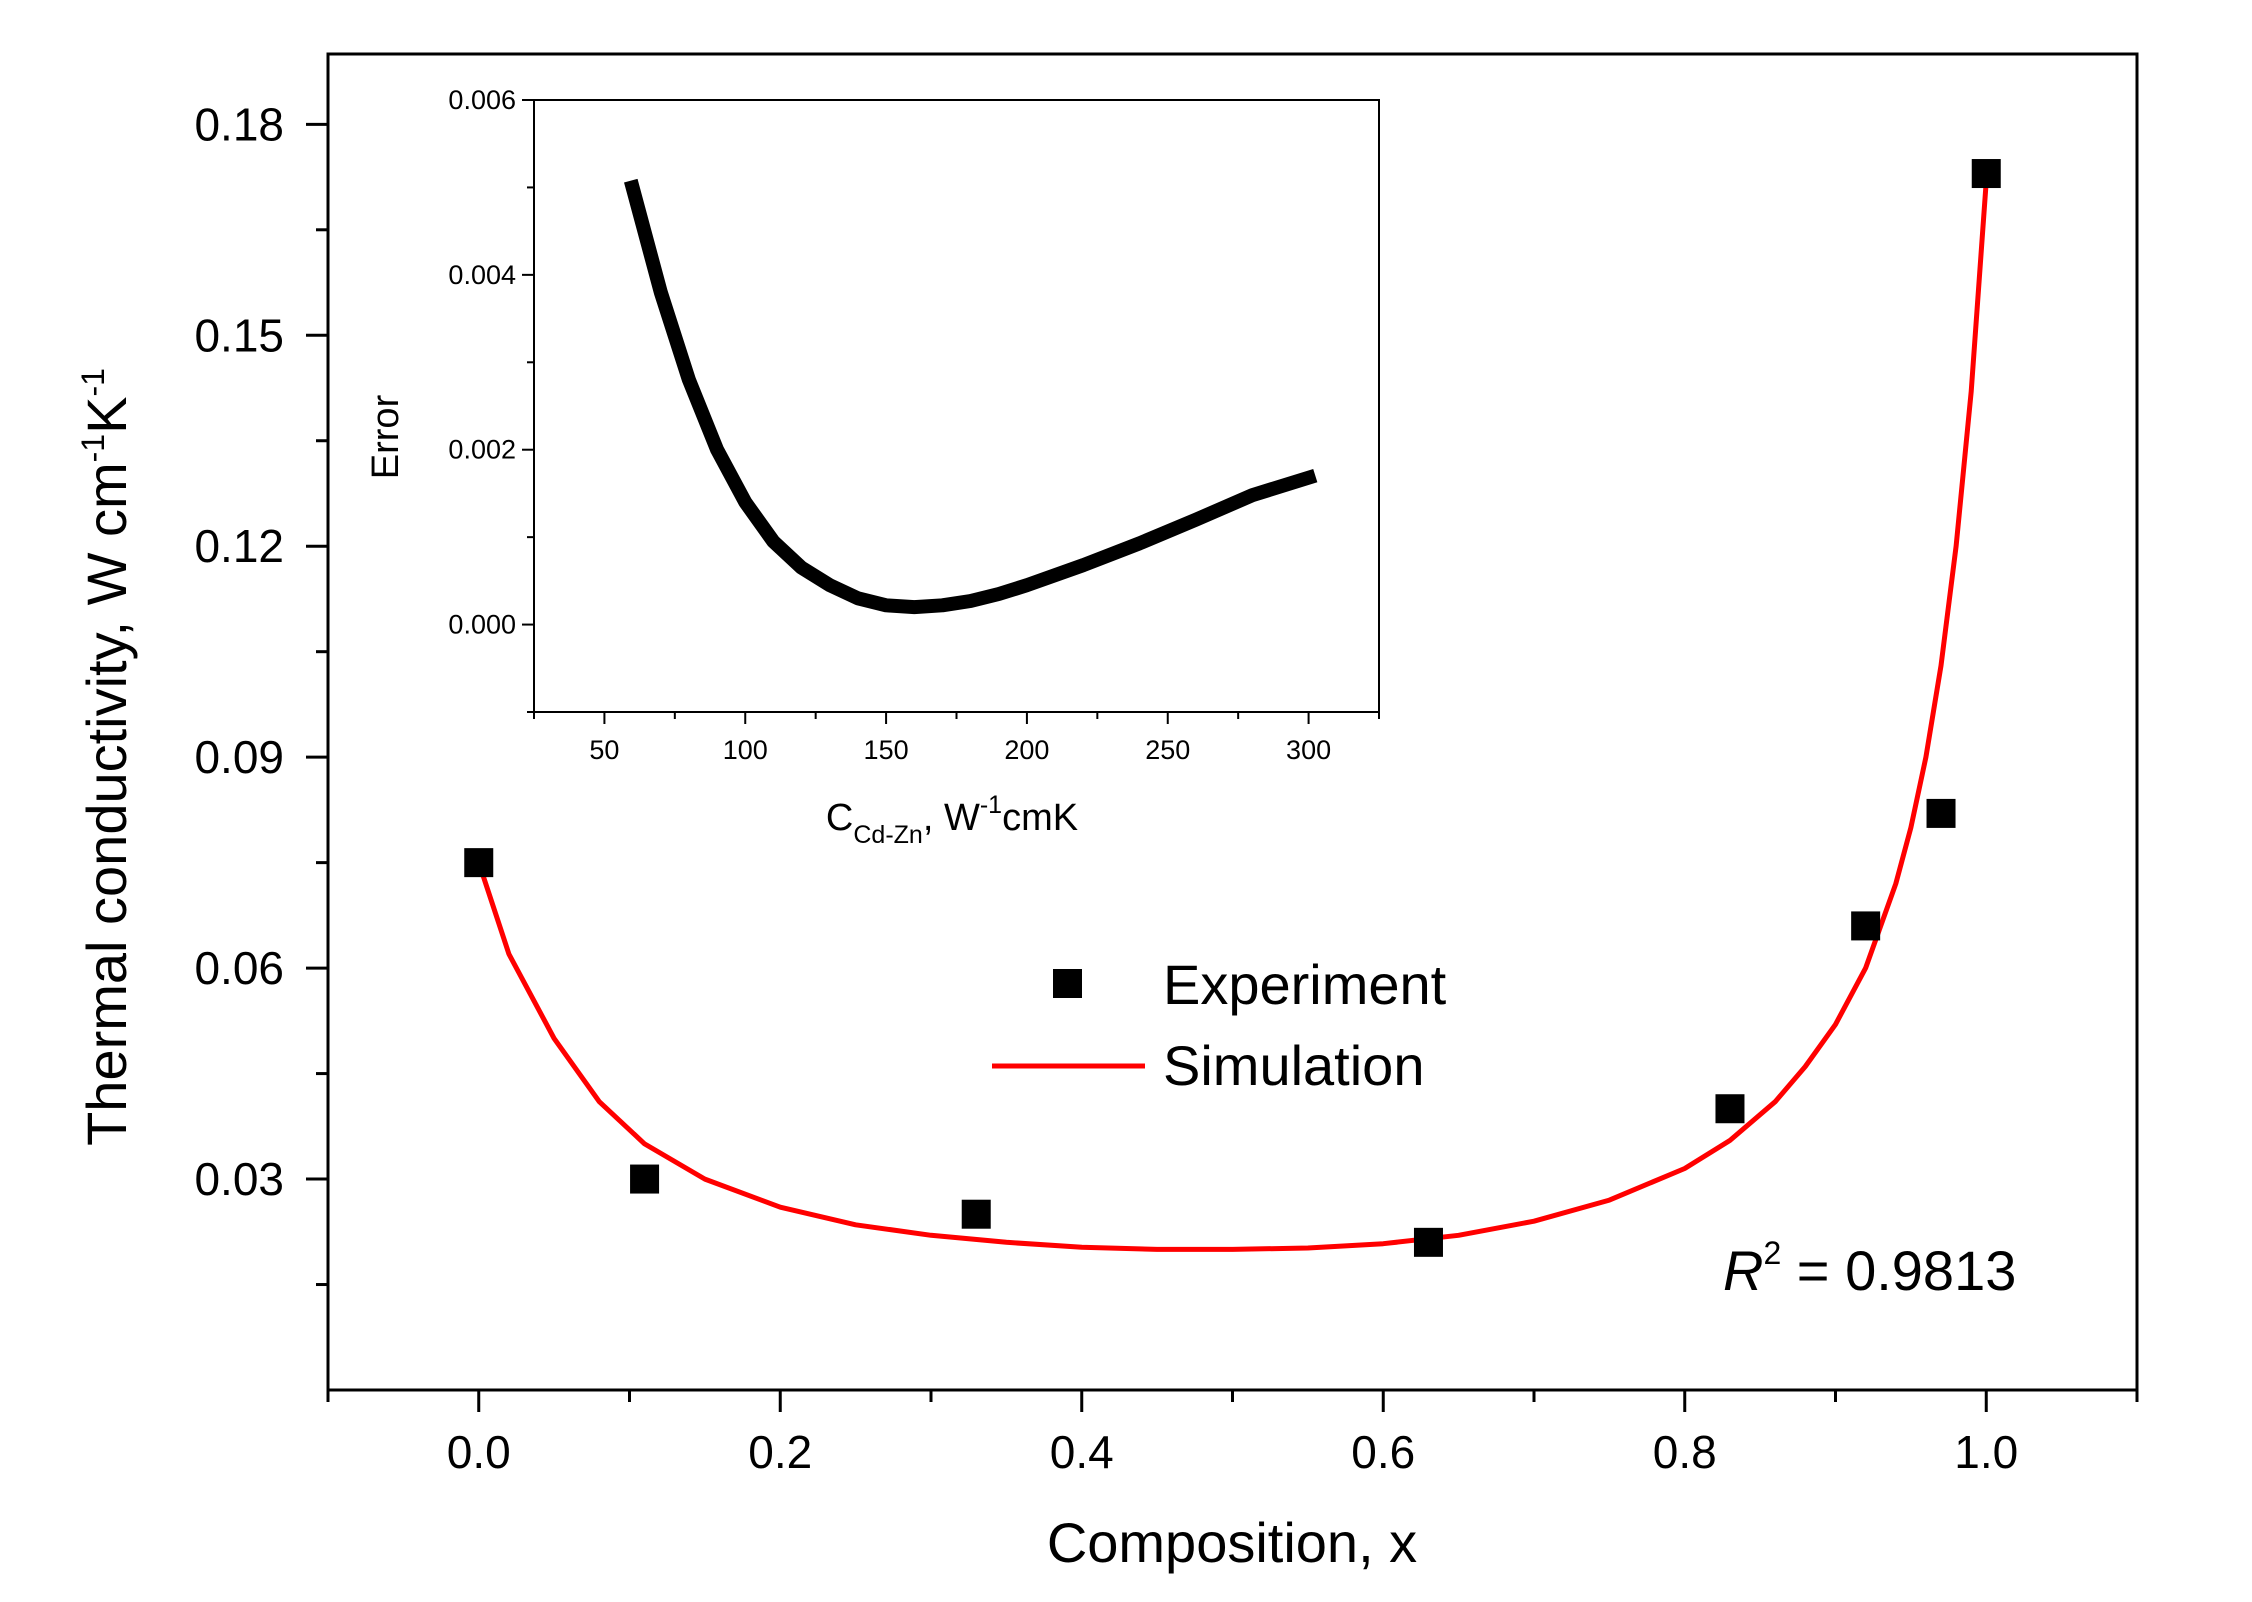  What do you see at coordinates (482, 275) in the screenshot?
I see `inset-y-tick-label: 0.004` at bounding box center [482, 275].